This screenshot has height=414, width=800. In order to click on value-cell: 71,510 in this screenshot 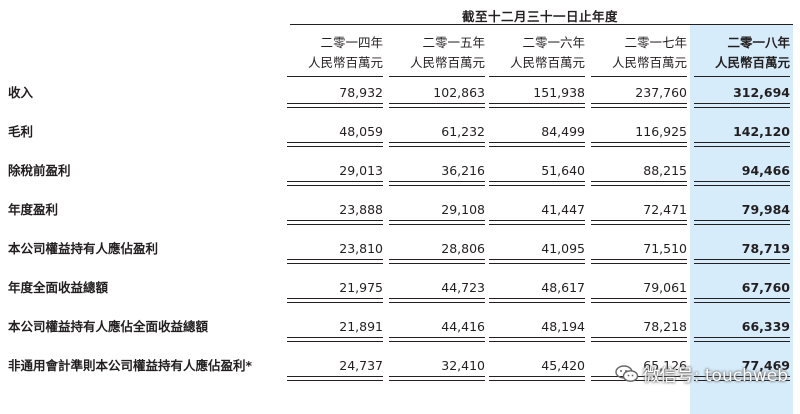, I will do `click(665, 248)`.